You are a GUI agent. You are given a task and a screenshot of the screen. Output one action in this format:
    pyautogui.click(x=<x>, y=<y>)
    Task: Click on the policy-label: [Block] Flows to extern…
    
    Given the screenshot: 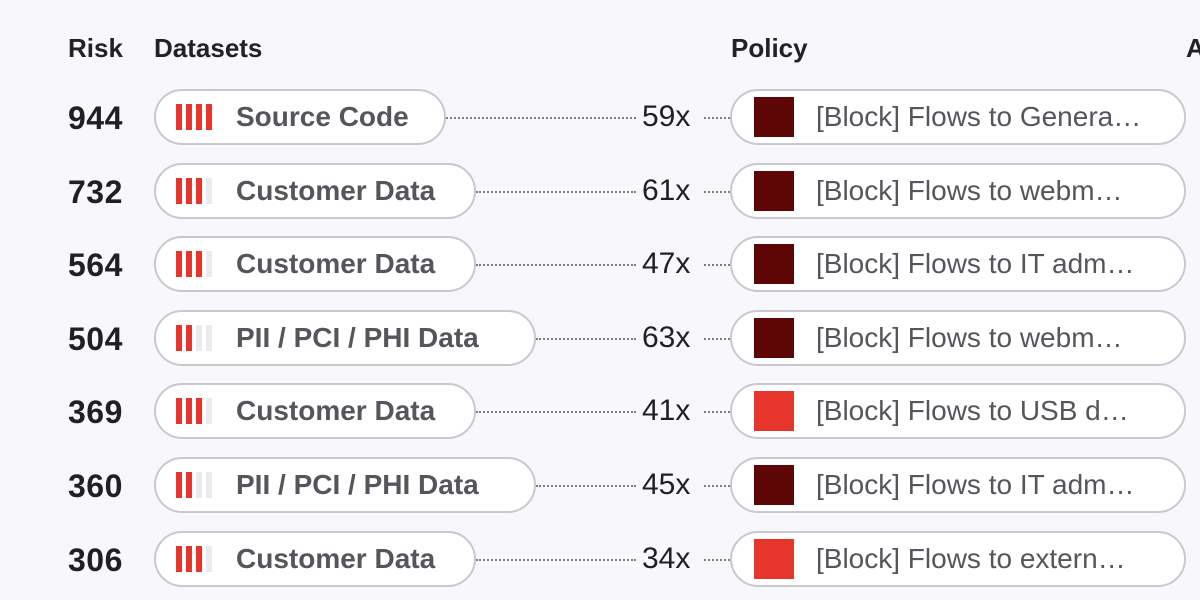 What is the action you would take?
    pyautogui.click(x=971, y=558)
    